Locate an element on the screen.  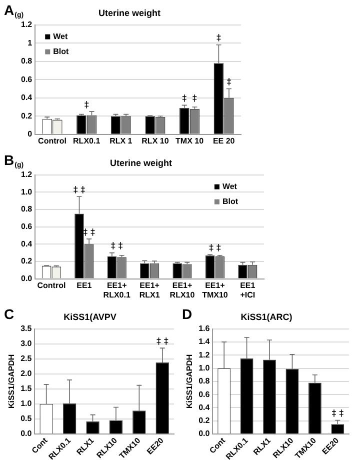
x-tick-label: RLX 10 is located at coordinates (156, 141).